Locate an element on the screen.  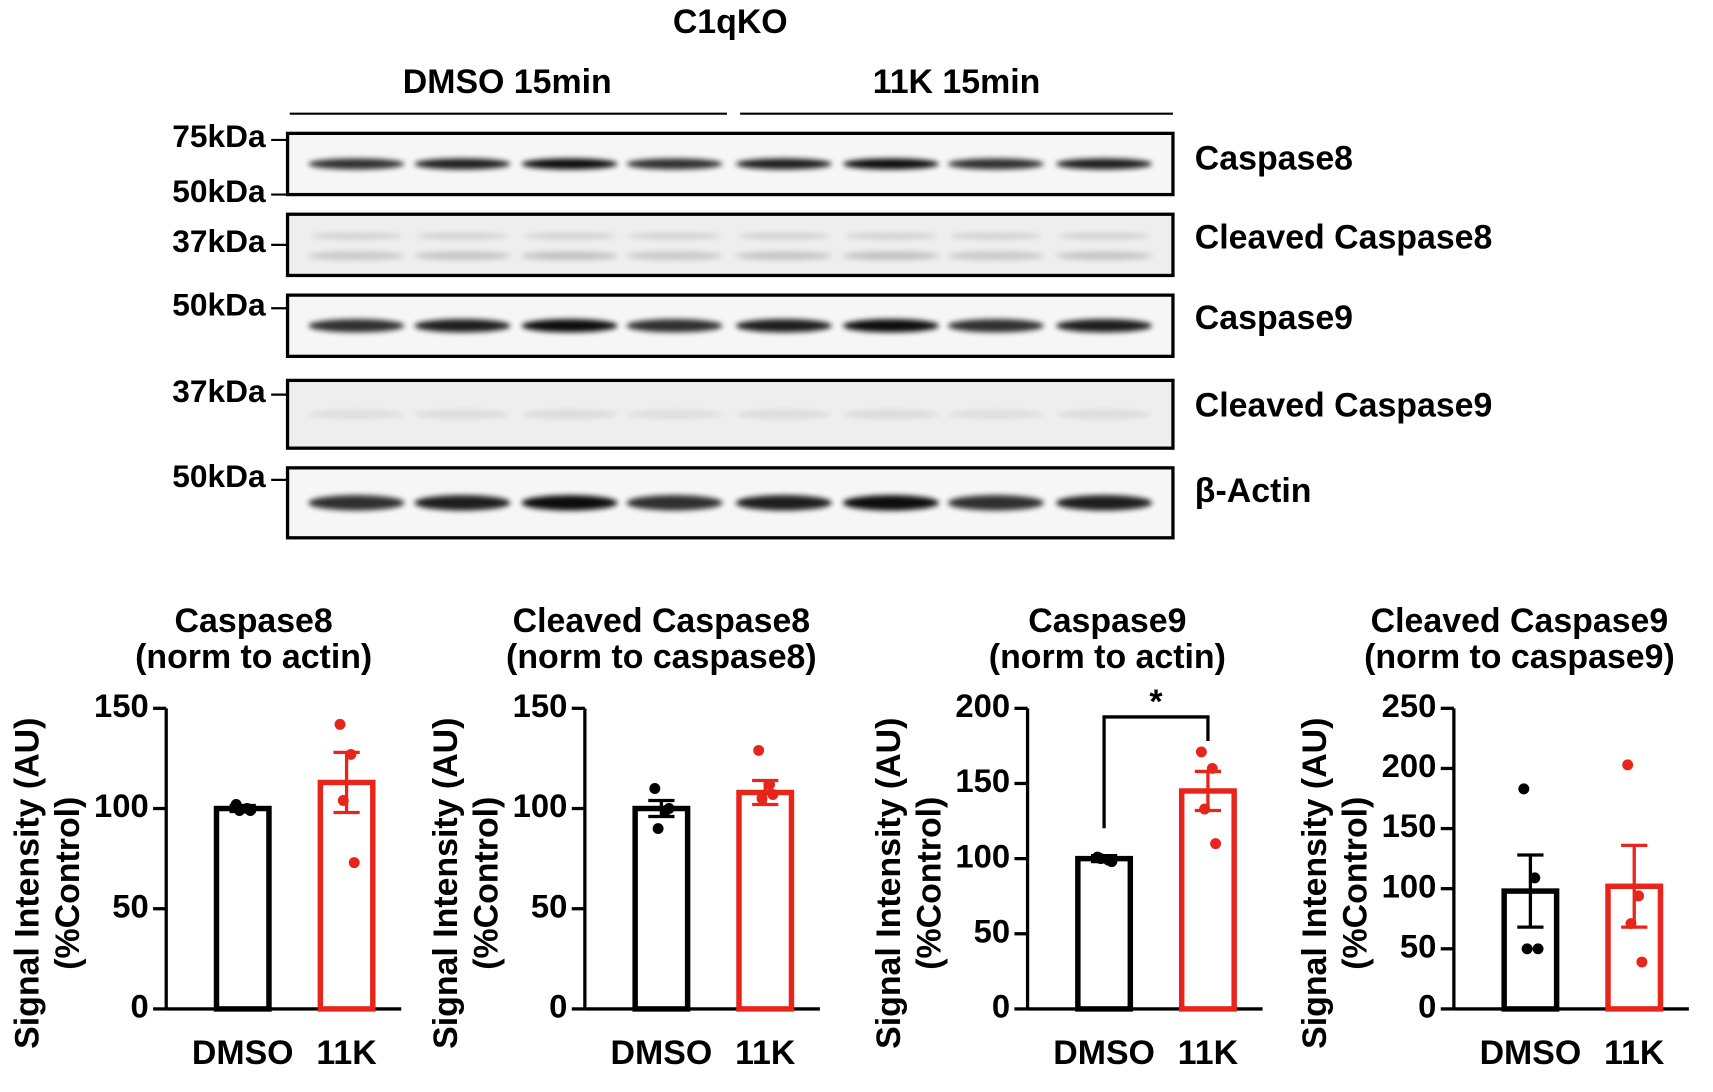
protein-label: Caspase9 is located at coordinates (1274, 318).